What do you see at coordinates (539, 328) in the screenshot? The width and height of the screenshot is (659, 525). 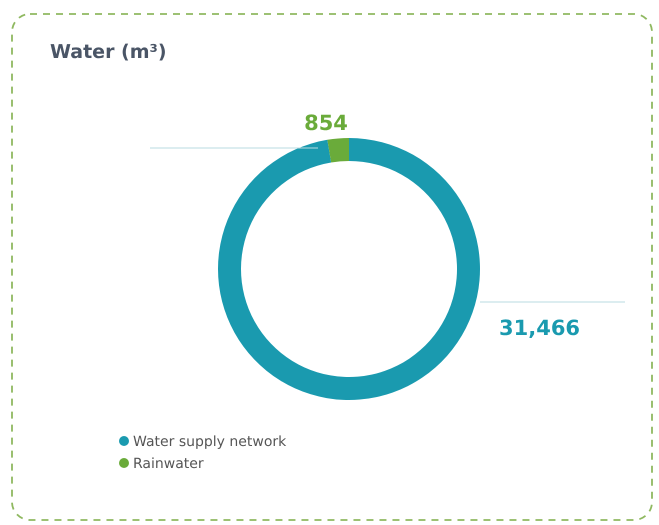 I see `data-label: 31,466` at bounding box center [539, 328].